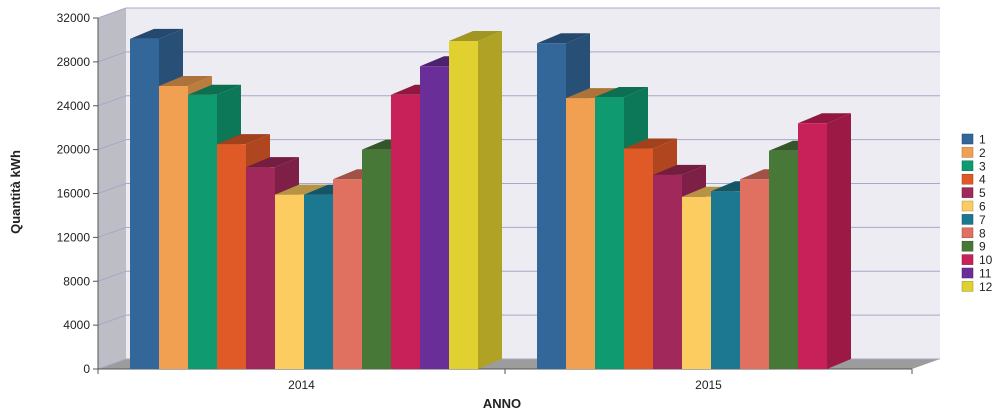 This screenshot has width=1000, height=416. I want to click on legend-item: 1, so click(973, 140).